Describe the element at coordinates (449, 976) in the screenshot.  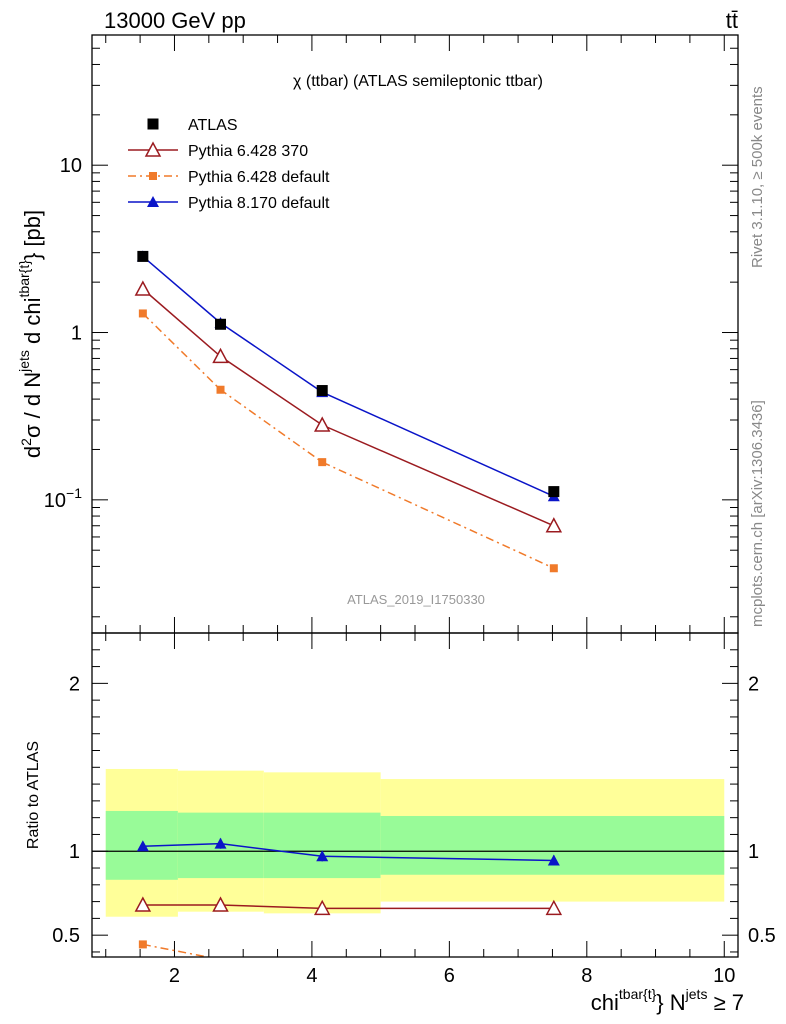
I see `x-tick-label: 6` at that location.